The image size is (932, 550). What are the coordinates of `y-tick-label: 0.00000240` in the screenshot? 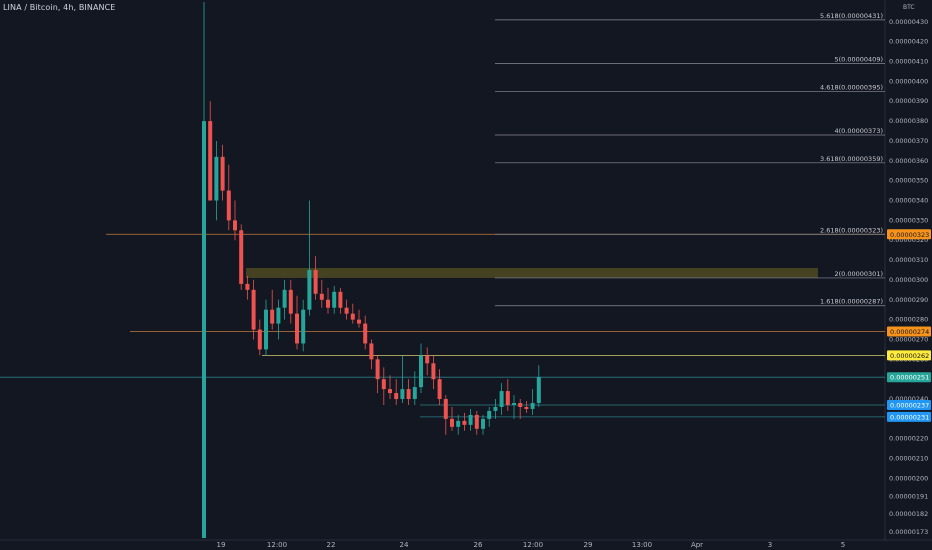 It's located at (908, 399).